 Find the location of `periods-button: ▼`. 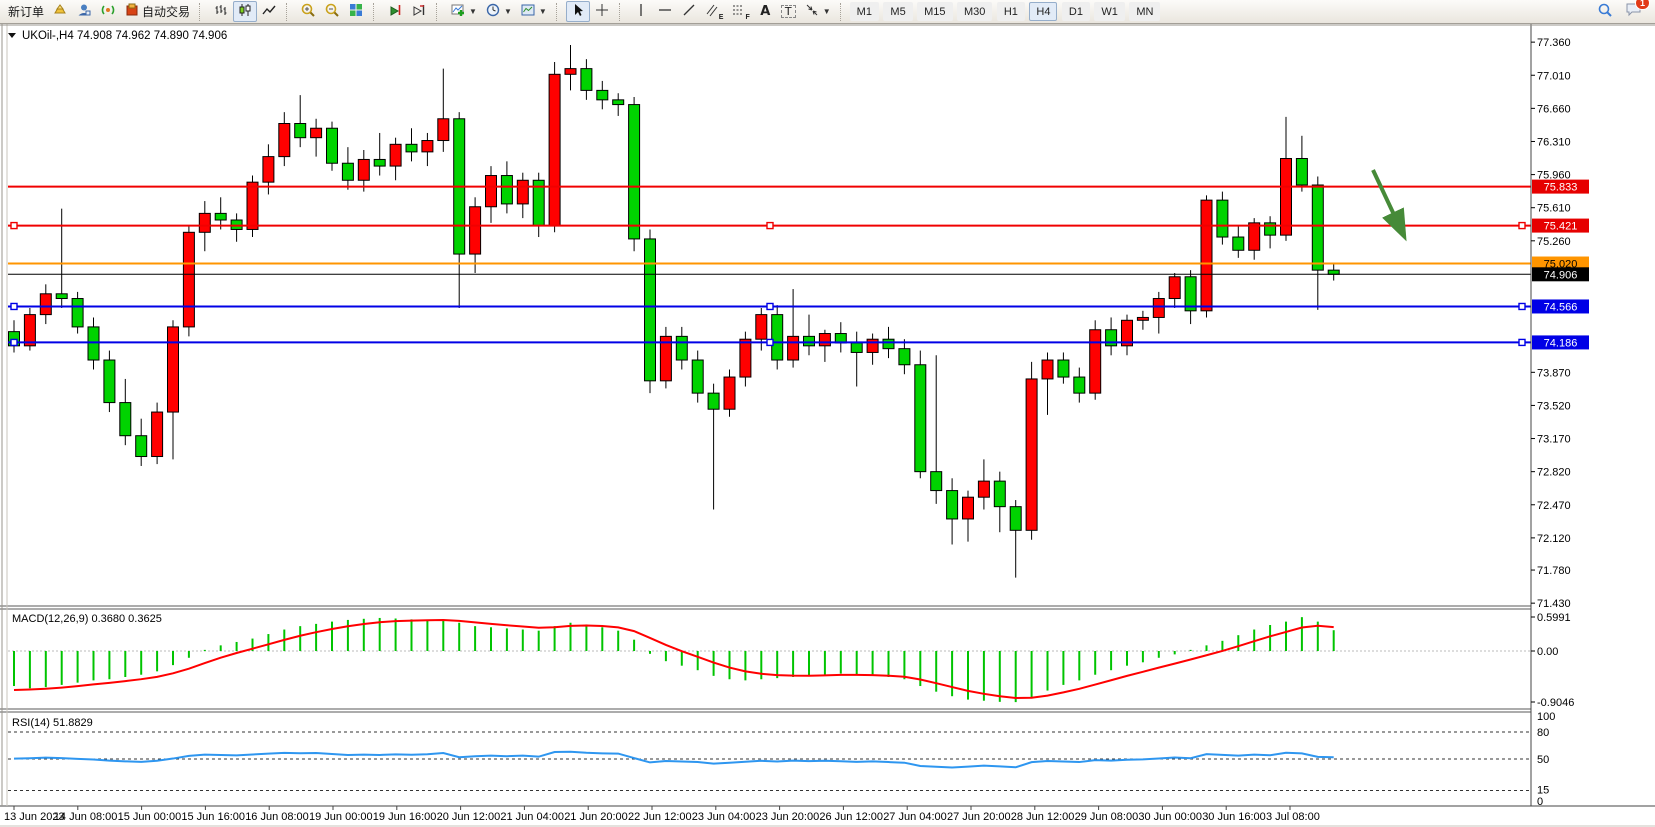

periods-button: ▼ is located at coordinates (498, 11).